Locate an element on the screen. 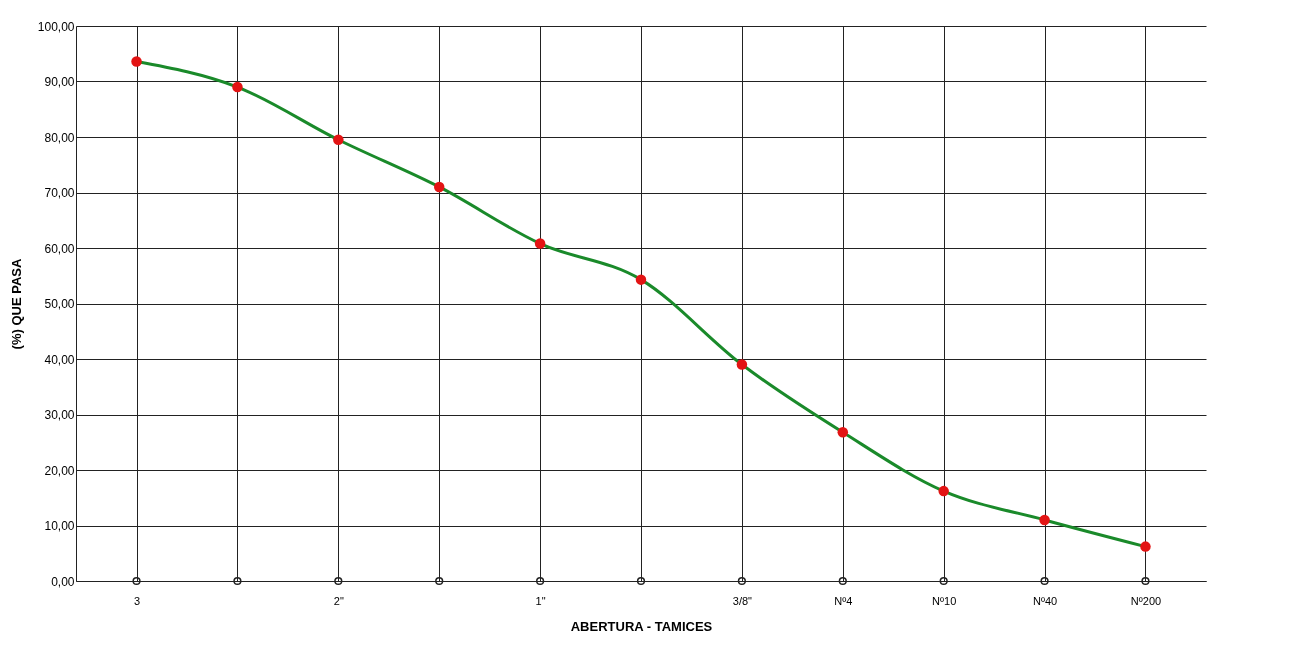  y-tick-label: 20,00 is located at coordinates (59, 470).